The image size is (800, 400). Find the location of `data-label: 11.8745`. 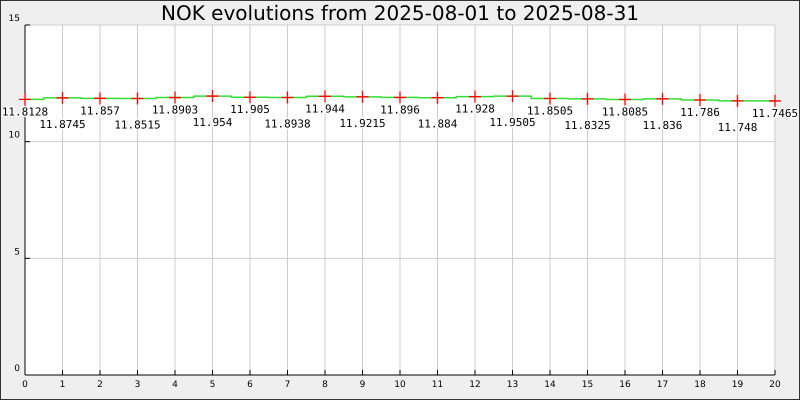

data-label: 11.8745 is located at coordinates (62, 124).